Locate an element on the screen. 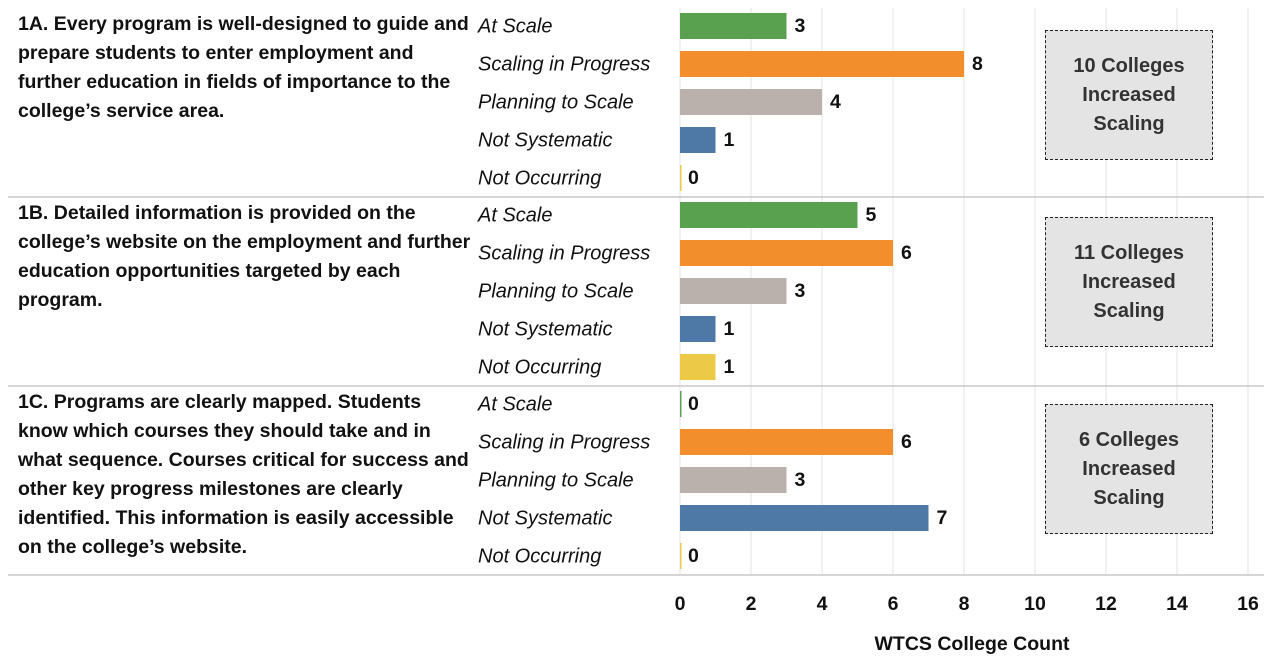 The width and height of the screenshot is (1264, 658). value-label: 8 is located at coordinates (977, 64).